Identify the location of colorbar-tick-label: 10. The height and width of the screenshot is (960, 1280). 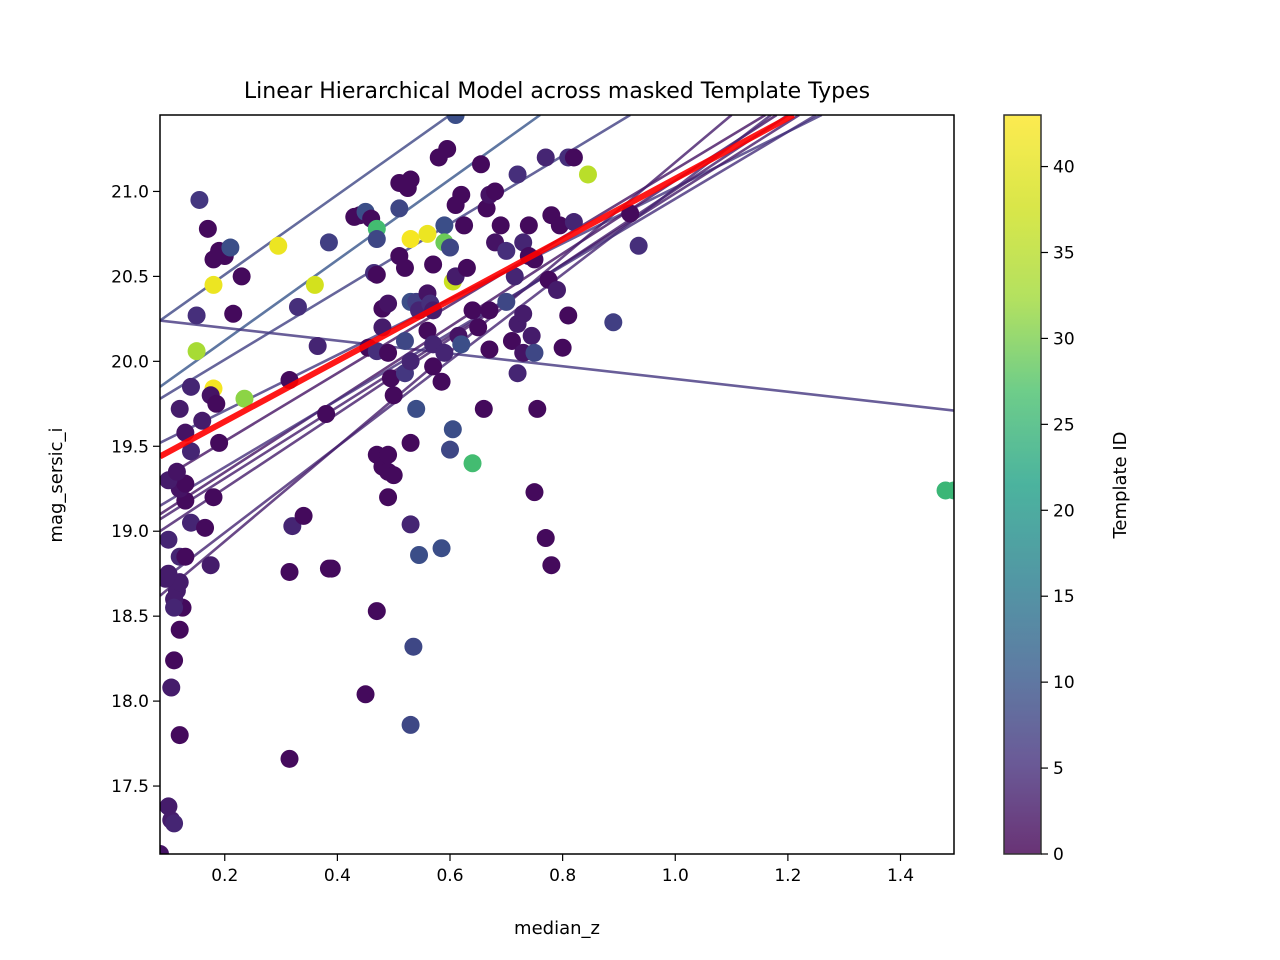
(1064, 683).